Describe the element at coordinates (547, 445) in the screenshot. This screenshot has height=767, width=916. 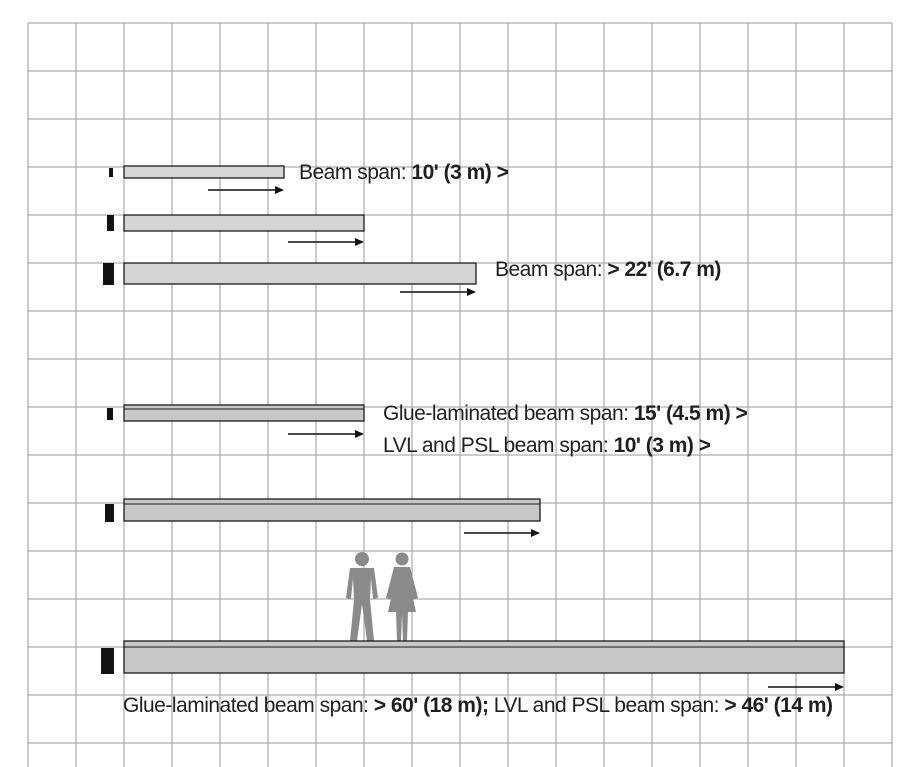
I see `lvl-short-label: LVL and PSL beam span: 10' (3 m) >` at that location.